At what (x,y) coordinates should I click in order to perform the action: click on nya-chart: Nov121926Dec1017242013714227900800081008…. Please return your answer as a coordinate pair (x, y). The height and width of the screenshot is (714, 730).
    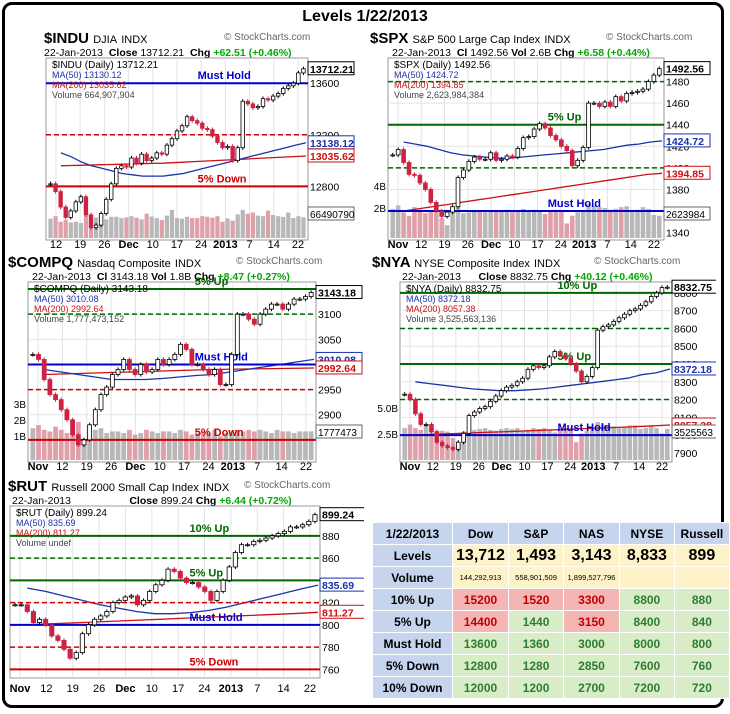
    Looking at the image, I should click on (546, 376).